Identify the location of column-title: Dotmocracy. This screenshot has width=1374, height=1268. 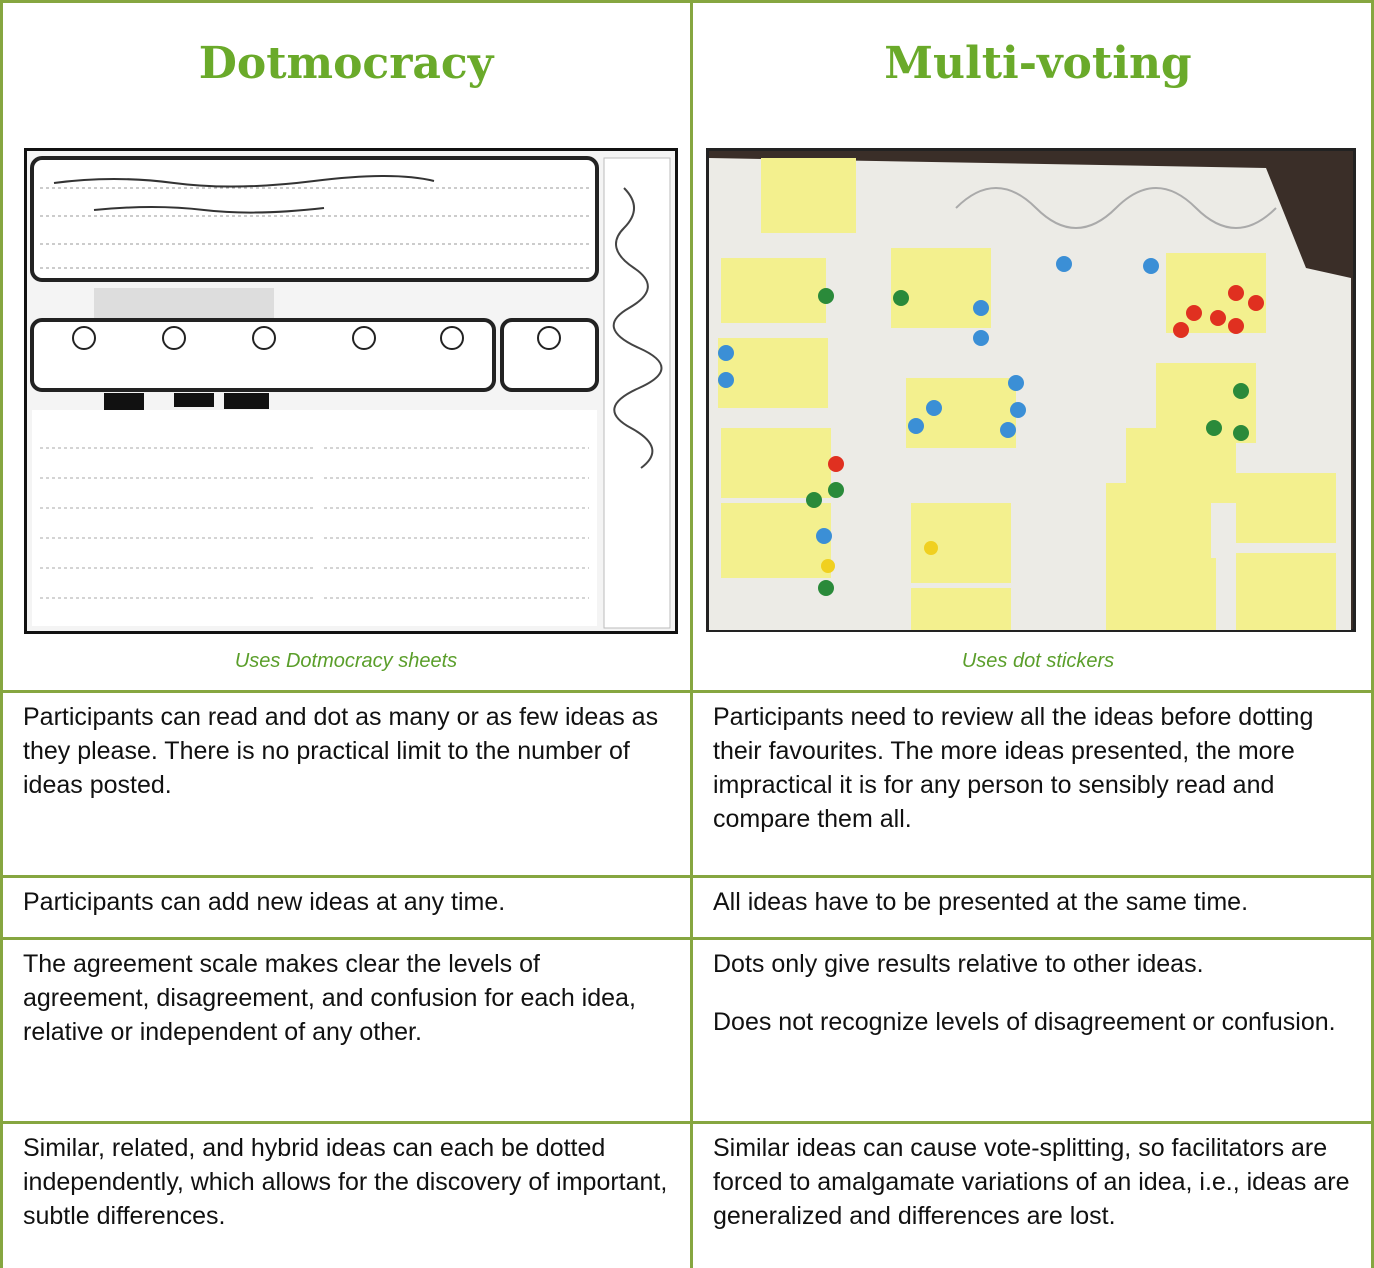
(346, 63).